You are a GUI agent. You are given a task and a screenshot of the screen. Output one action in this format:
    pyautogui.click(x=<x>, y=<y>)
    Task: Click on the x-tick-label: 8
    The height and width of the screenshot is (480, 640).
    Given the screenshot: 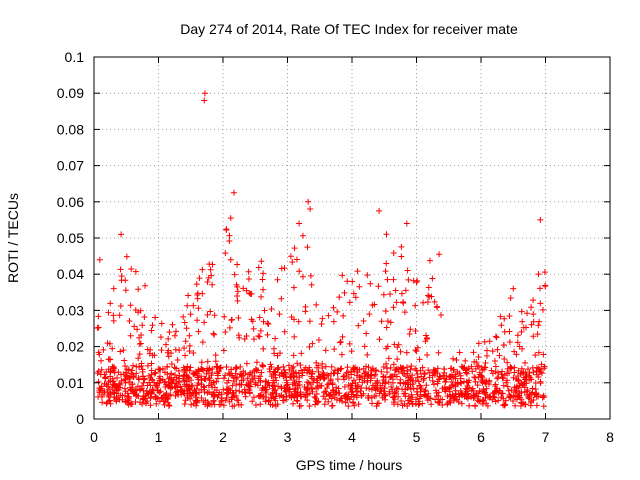 What is the action you would take?
    pyautogui.click(x=610, y=437)
    